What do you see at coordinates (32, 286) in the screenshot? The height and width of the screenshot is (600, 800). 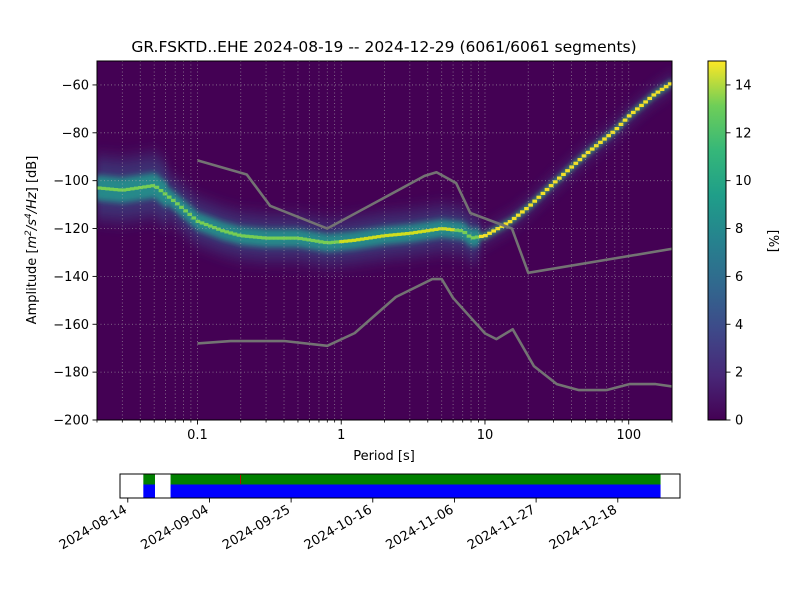 I see `y-axis-label-prefix: Amplitude [` at bounding box center [32, 286].